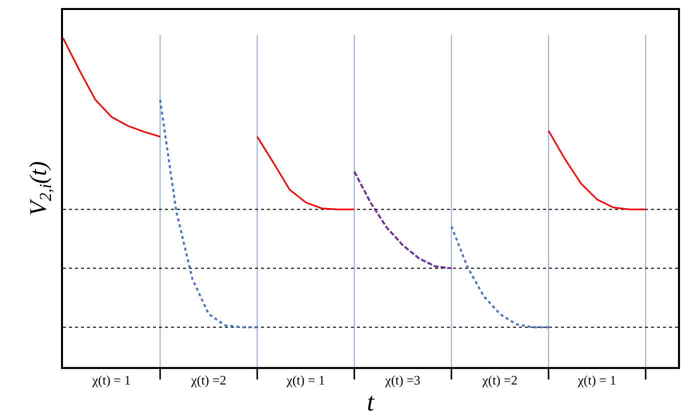  Describe the element at coordinates (402, 380) in the screenshot. I see `x-tick-label: χ(t) =3` at that location.